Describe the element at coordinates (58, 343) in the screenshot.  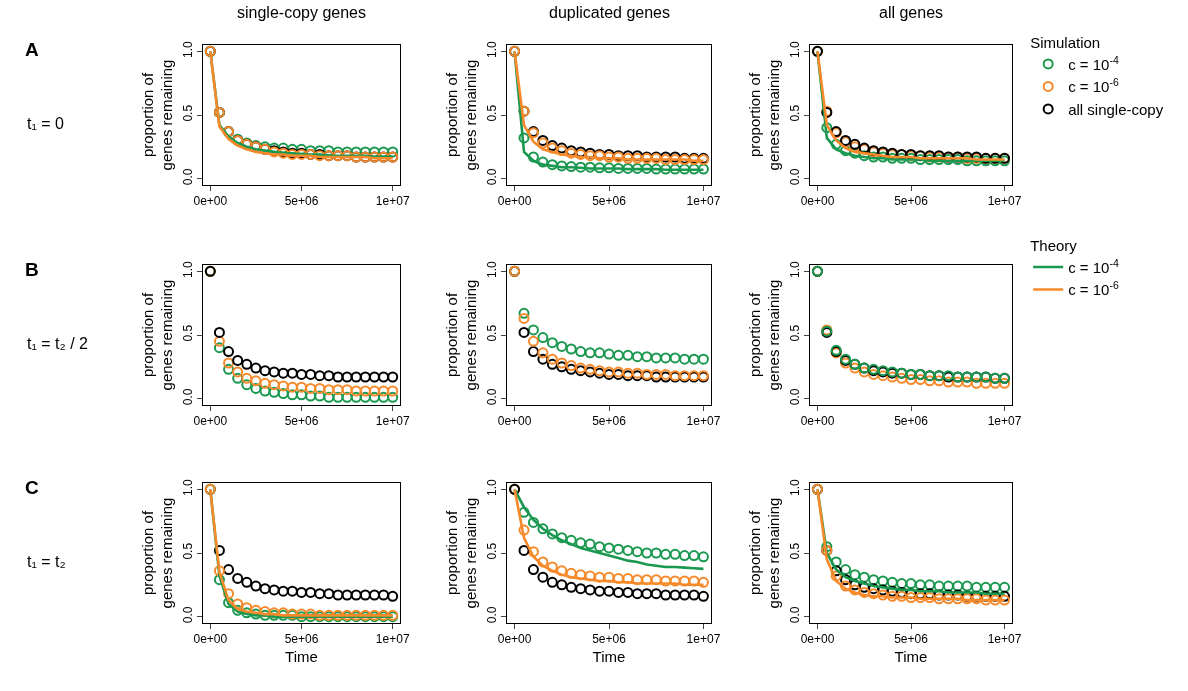
I see `text: t₁ = t₂ / 2` at that location.